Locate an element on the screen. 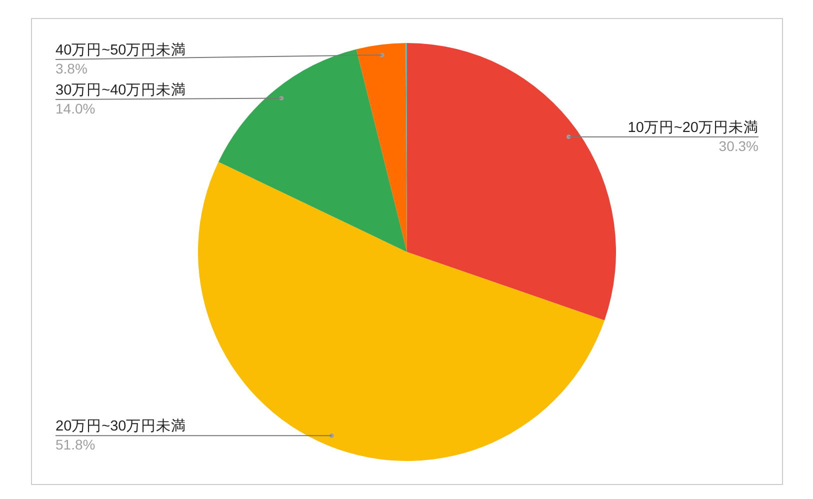 Image resolution: width=813 pixels, height=499 pixels. data-label: 3.8% is located at coordinates (72, 68).